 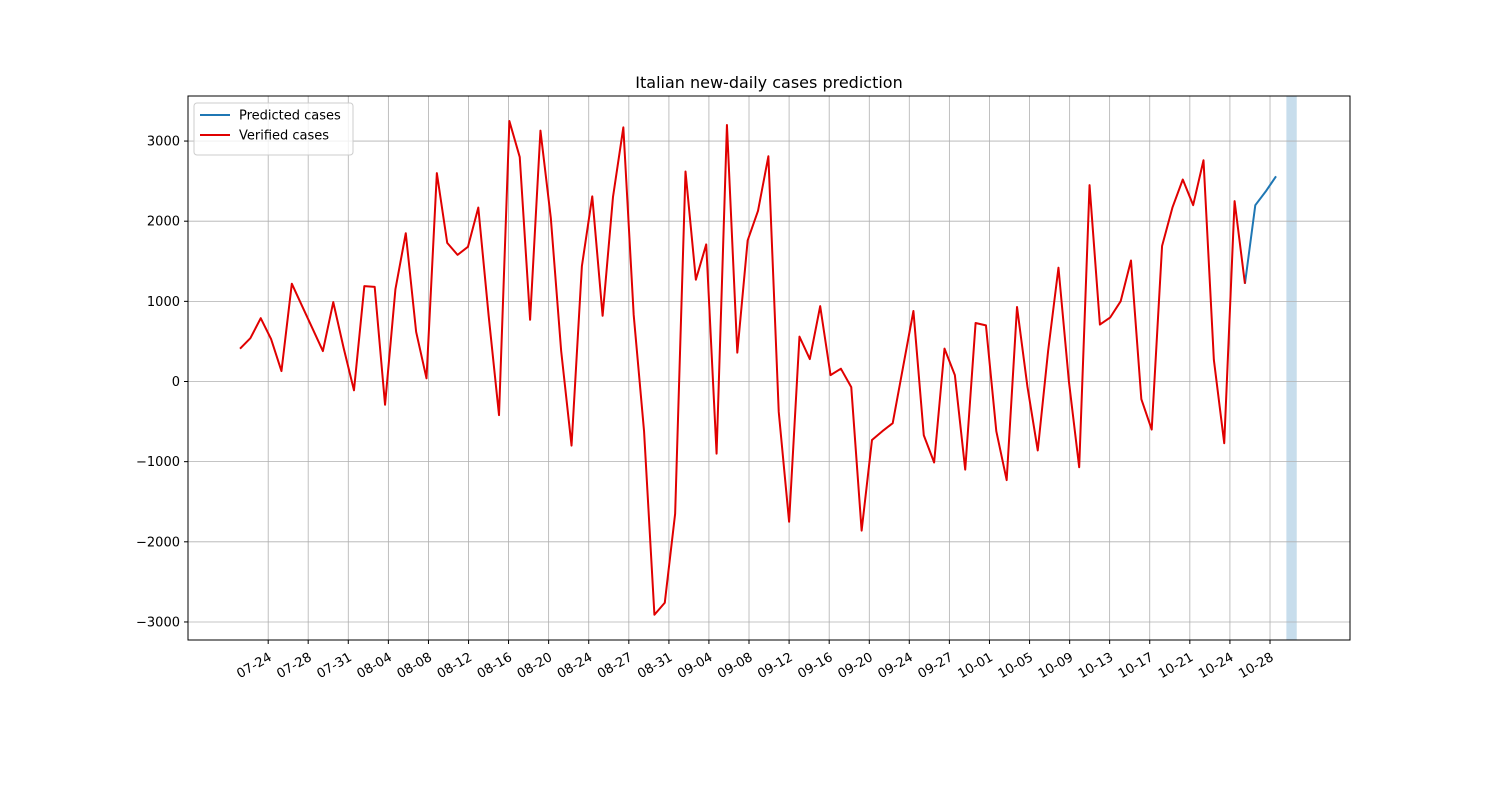 What do you see at coordinates (936, 666) in the screenshot?
I see `x-tick-label: 09-27` at bounding box center [936, 666].